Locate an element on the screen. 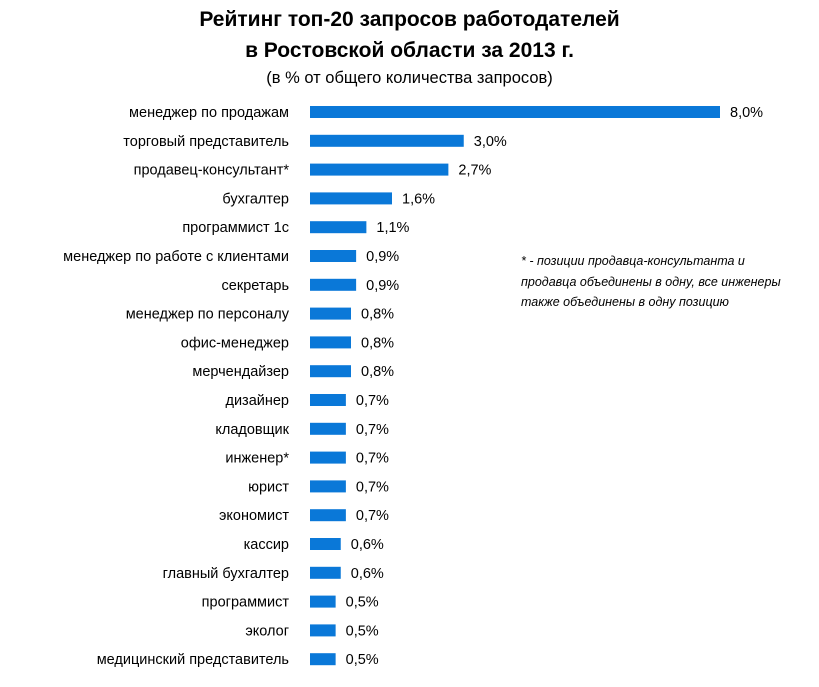 The height and width of the screenshot is (687, 819). value-label-18: 0,5% is located at coordinates (362, 631).